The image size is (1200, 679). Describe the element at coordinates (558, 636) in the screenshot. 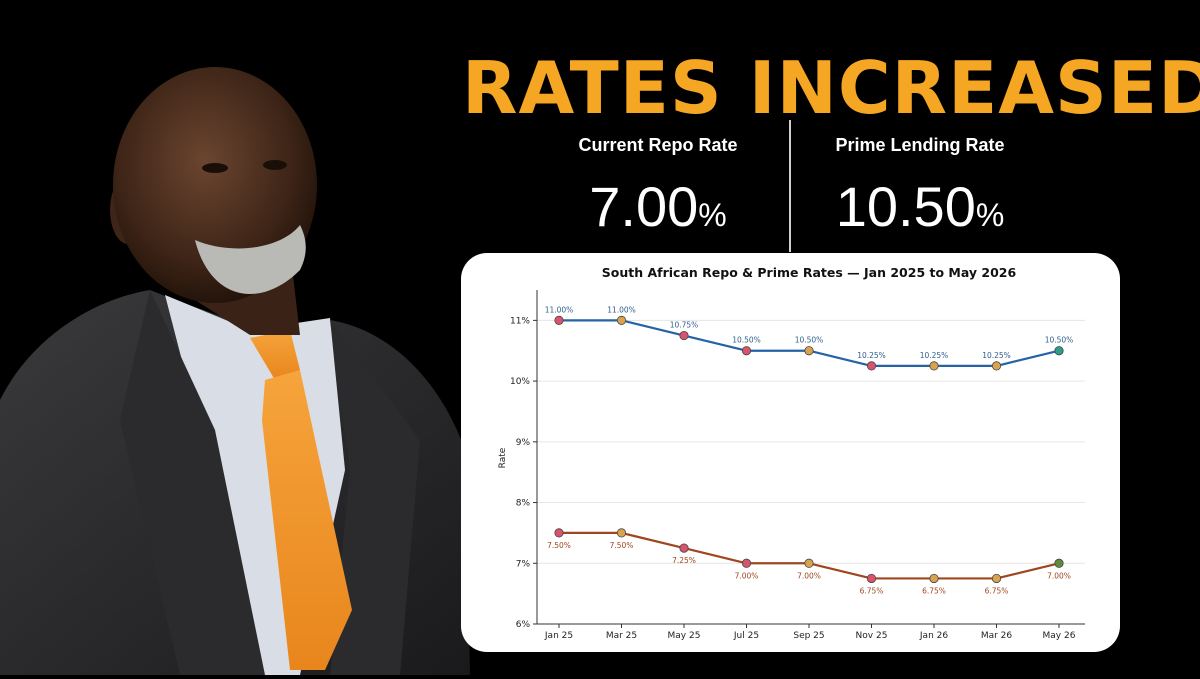

I see `x-tick-label: Jan 25` at that location.